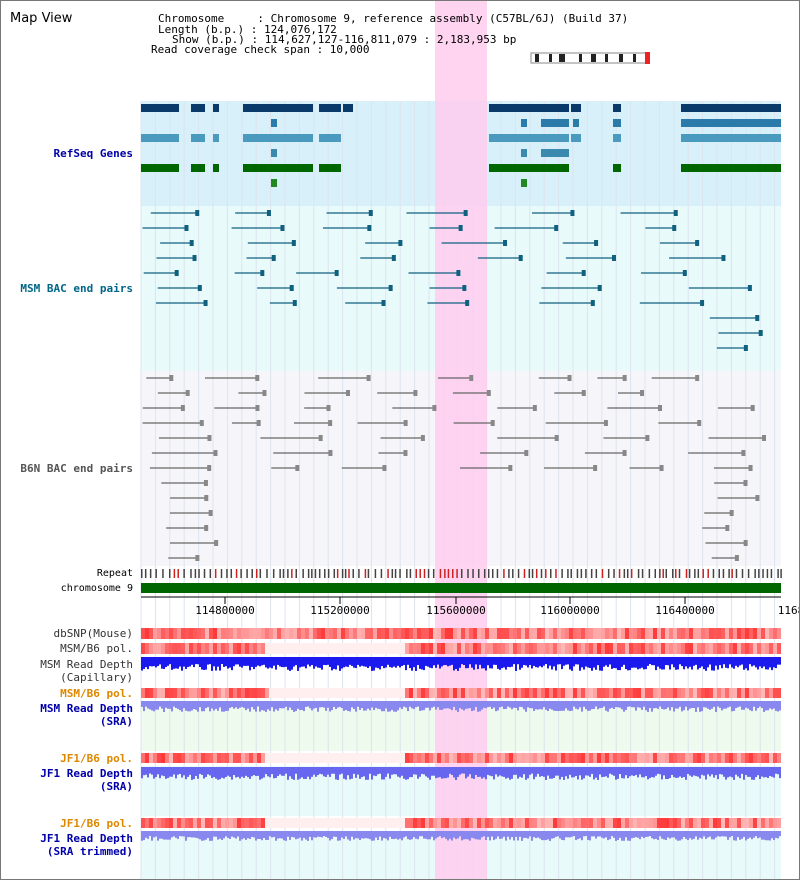  Describe the element at coordinates (96, 648) in the screenshot. I see `track-label-msm-b6-pol-1: MSM/B6 pol.` at that location.